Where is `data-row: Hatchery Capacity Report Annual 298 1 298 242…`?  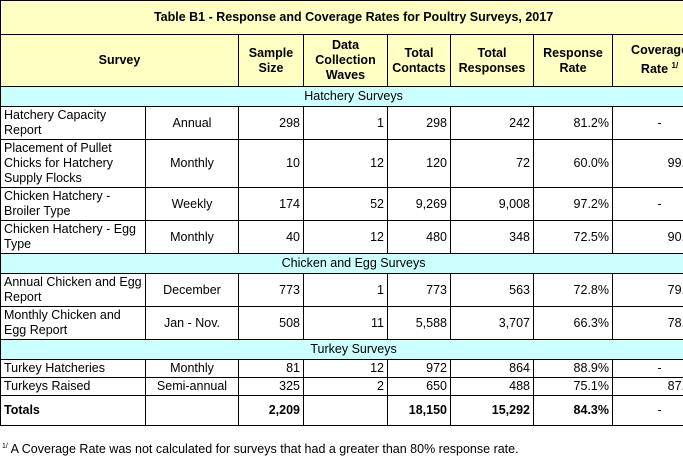 data-row: Hatchery Capacity Report Annual 298 1 298 242… is located at coordinates (341, 123).